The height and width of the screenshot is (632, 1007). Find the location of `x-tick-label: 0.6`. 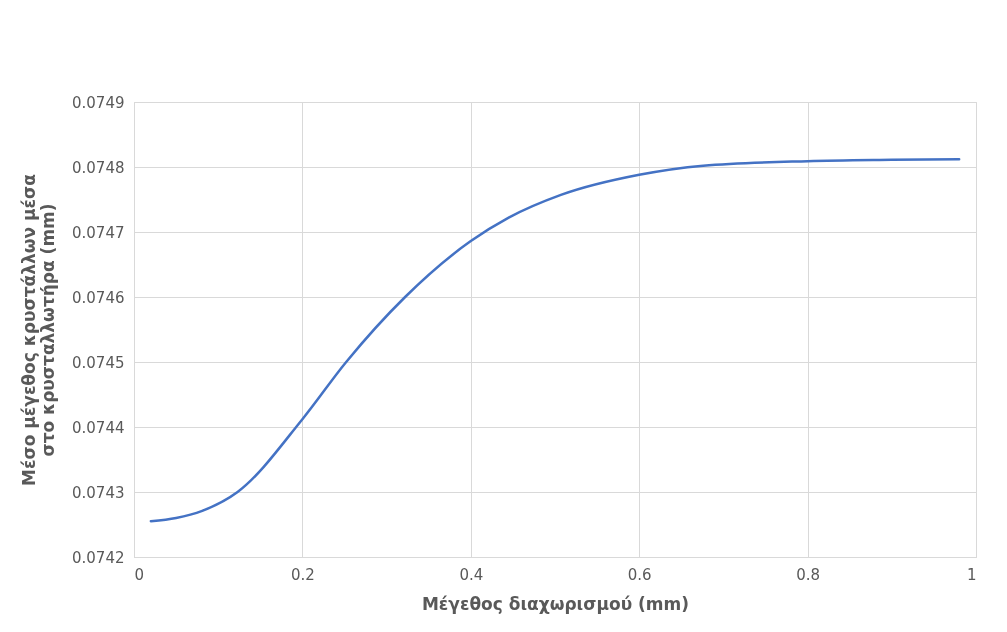

x-tick-label: 0.6 is located at coordinates (639, 574).